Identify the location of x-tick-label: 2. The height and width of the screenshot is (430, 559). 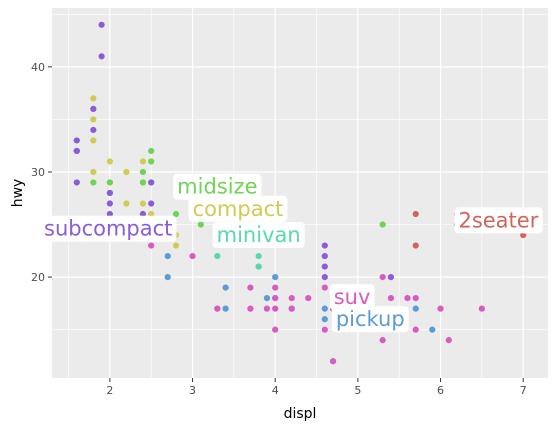
(109, 390).